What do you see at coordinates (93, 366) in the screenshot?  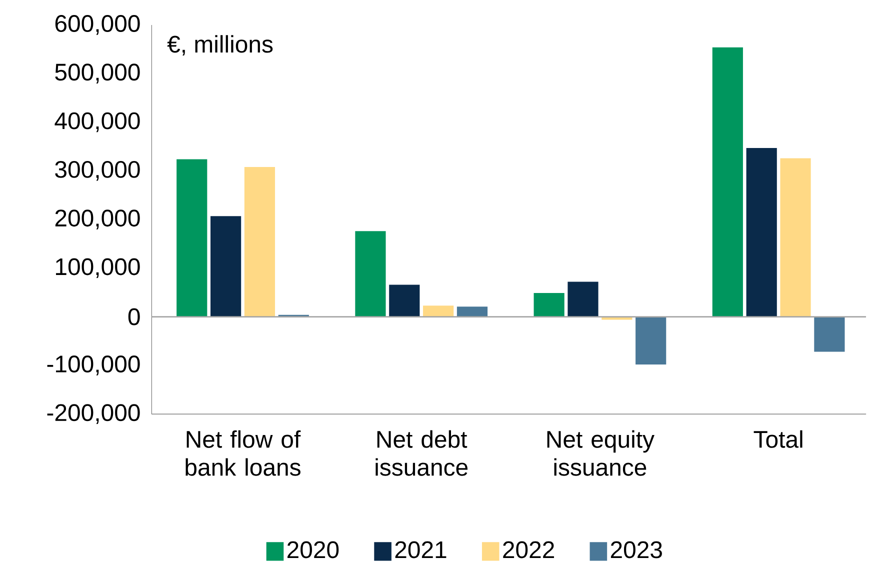 I see `y-tick-label: -100,000` at bounding box center [93, 366].